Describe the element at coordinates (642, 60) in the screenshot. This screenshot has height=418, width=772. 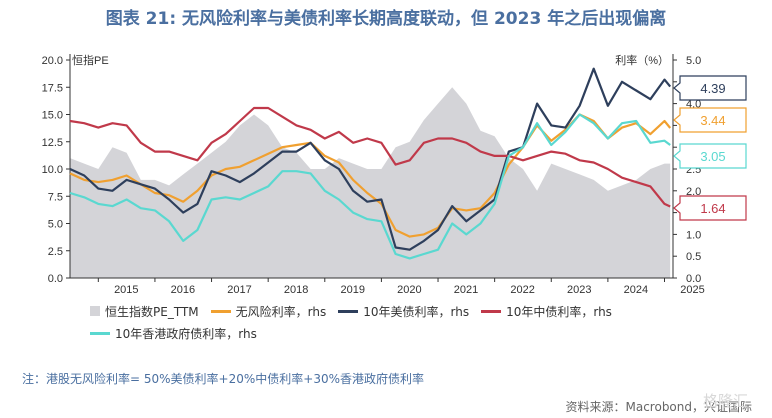
I see `right-axis-title: 利率（%）` at that location.